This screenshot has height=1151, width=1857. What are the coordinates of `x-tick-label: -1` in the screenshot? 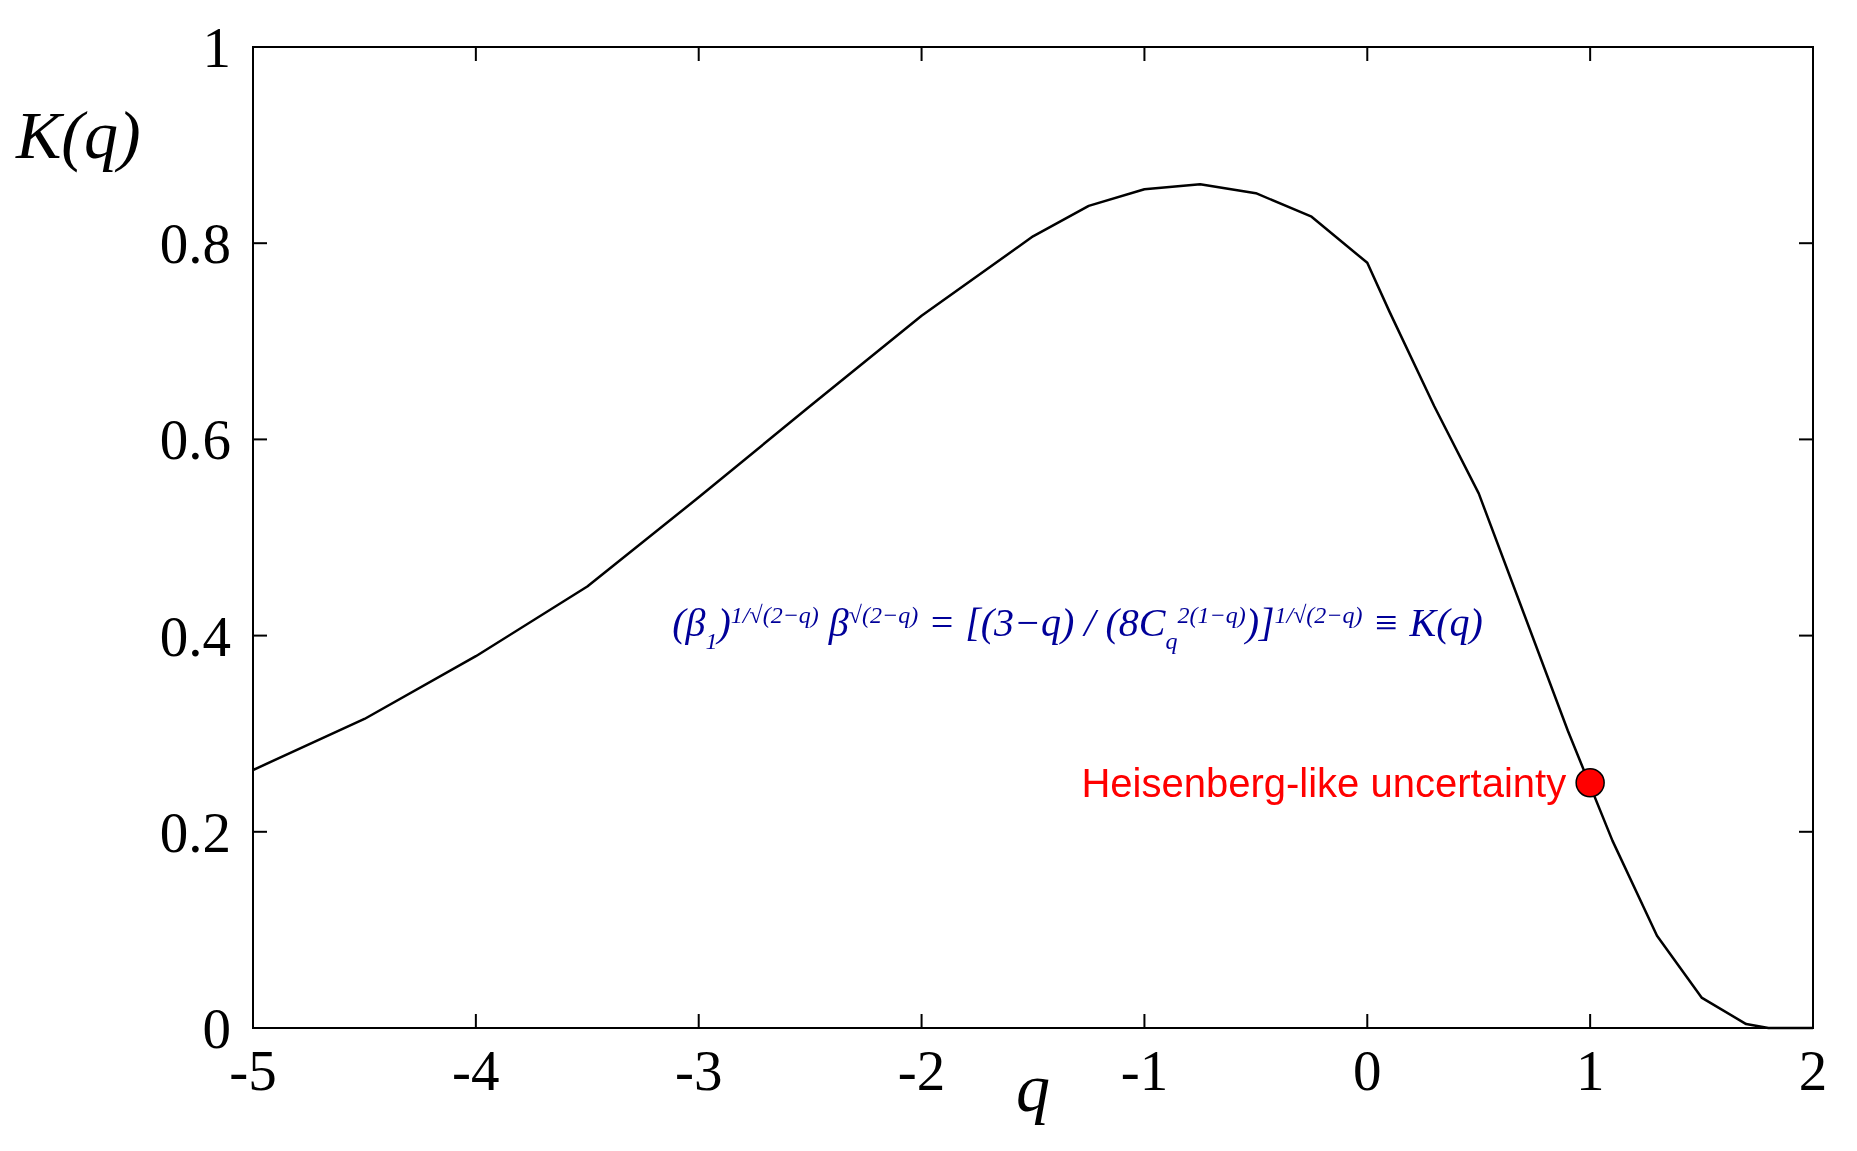 It's located at (1144, 1070).